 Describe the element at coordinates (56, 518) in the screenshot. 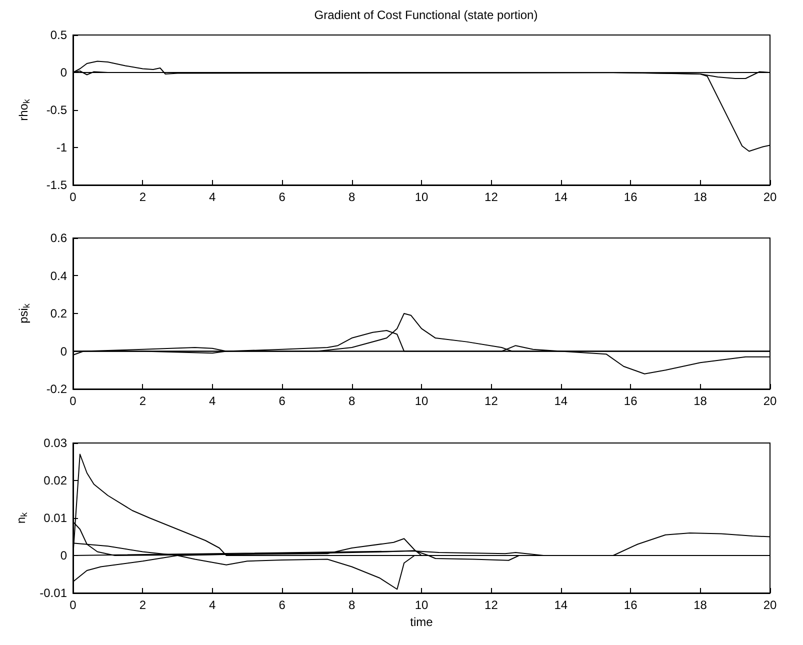

I see `y-tick-label: 0.01` at that location.